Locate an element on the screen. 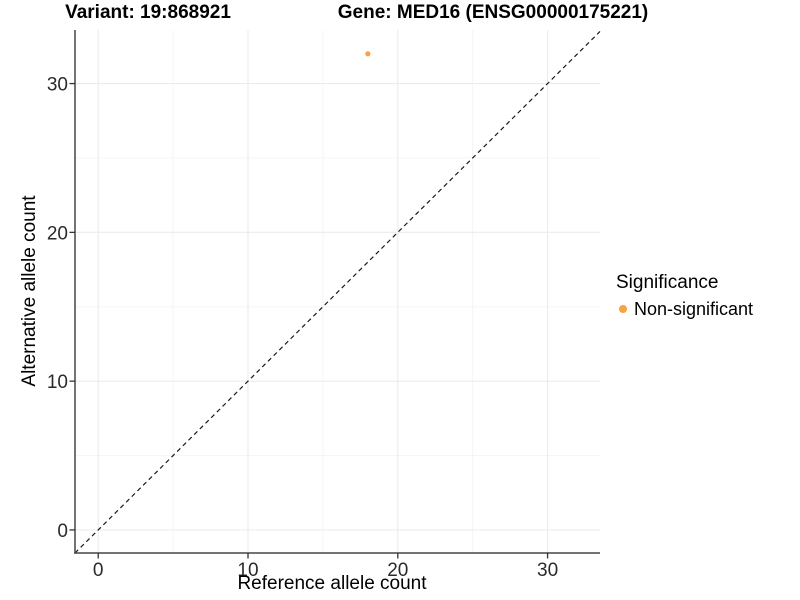 This screenshot has width=800, height=600. y-tick-label: 10 is located at coordinates (57, 382).